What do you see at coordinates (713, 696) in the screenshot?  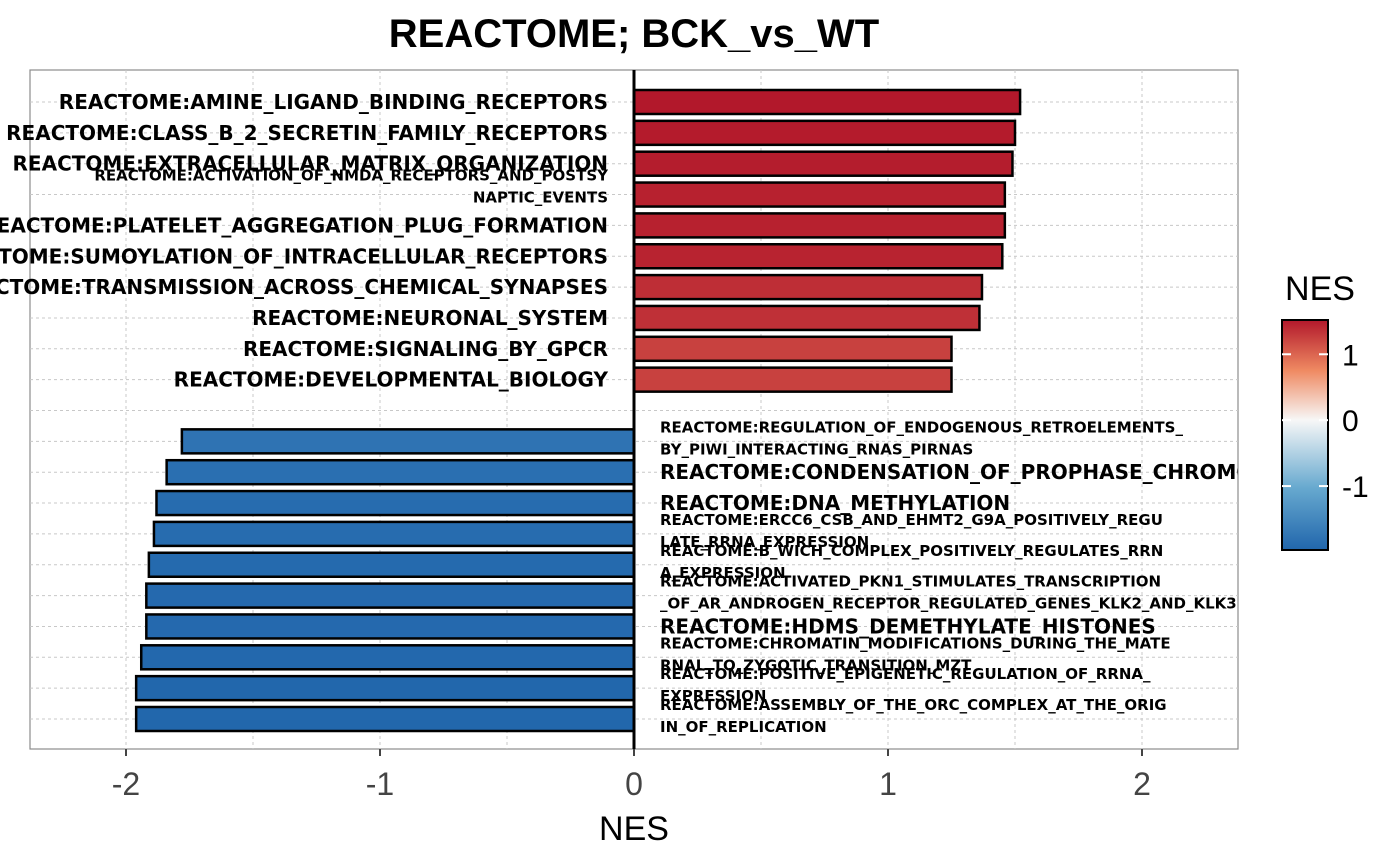 I see `bar-label-line-2: EXPRESSION` at bounding box center [713, 696].